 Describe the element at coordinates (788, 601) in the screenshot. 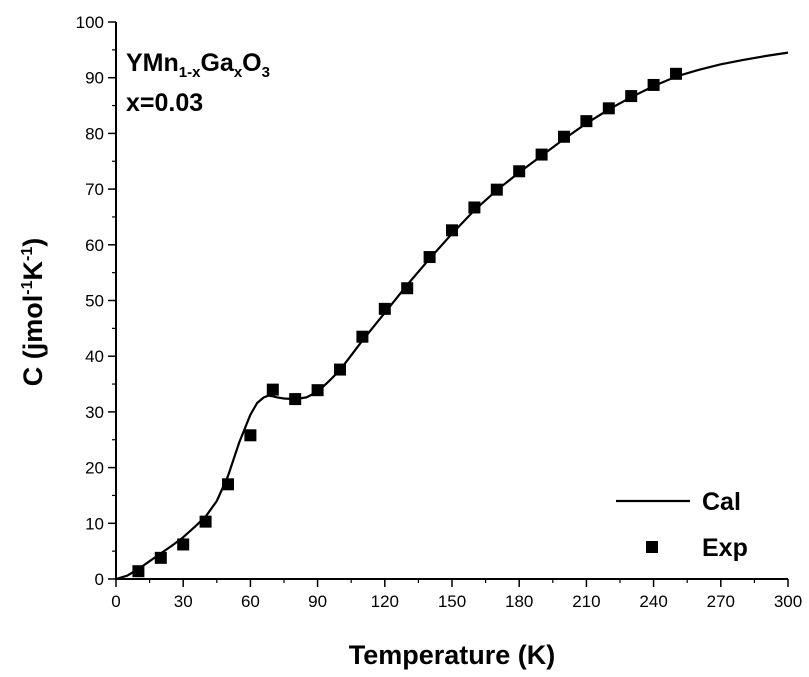

I see `x-tick-label: 300` at that location.